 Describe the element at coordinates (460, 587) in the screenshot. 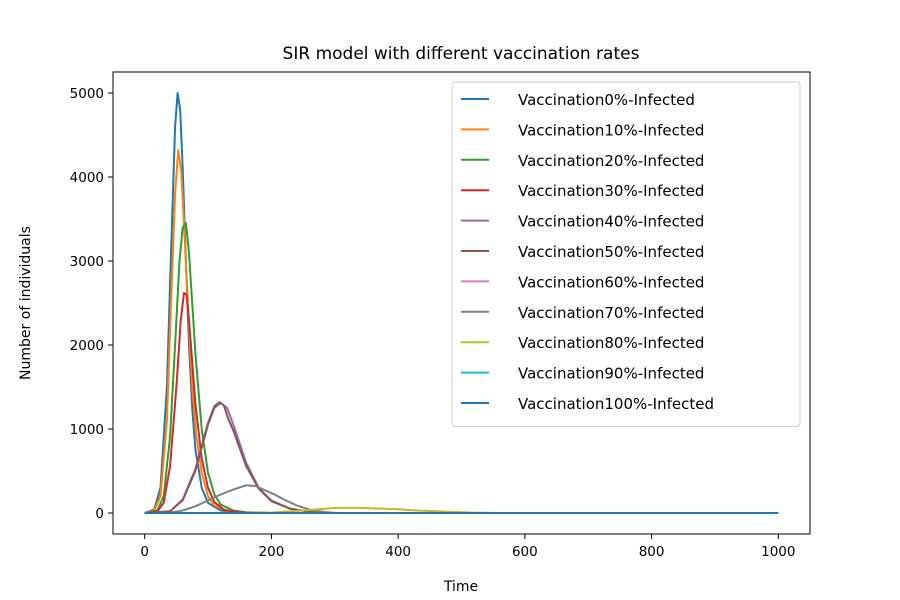

I see `x-axis-label: Time` at that location.